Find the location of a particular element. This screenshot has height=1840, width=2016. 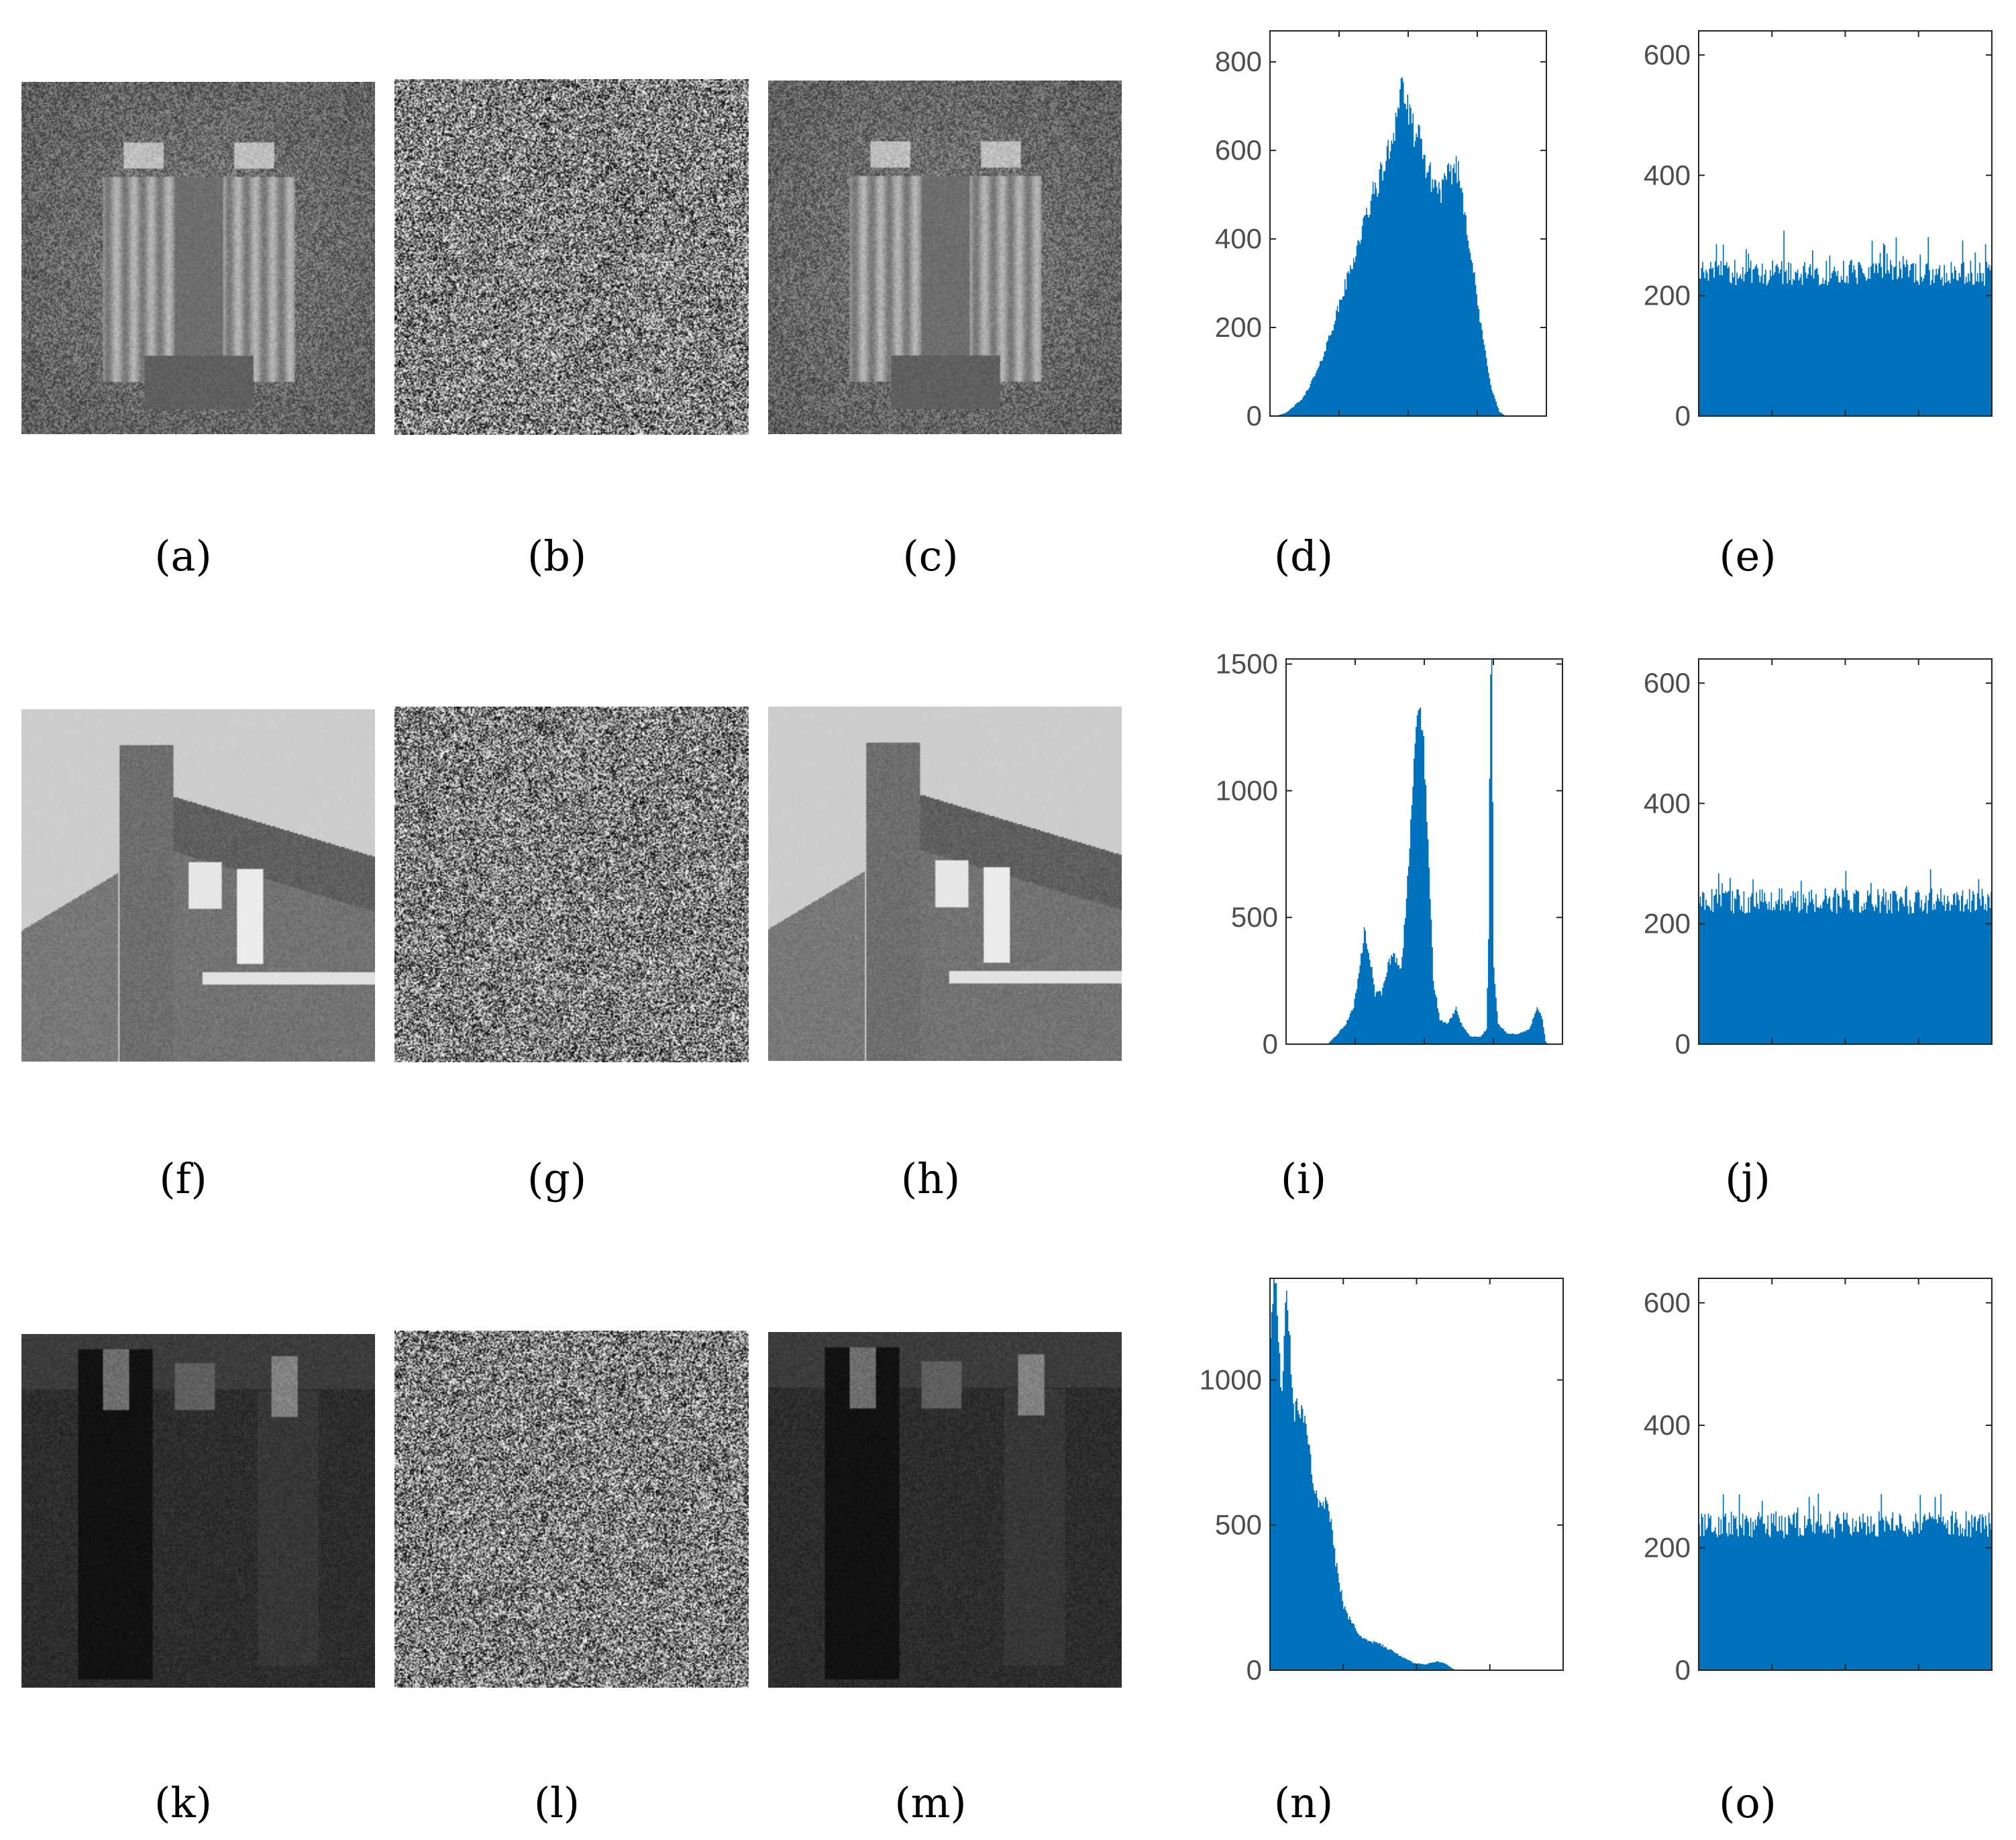

caption-l: (l) is located at coordinates (556, 1802).